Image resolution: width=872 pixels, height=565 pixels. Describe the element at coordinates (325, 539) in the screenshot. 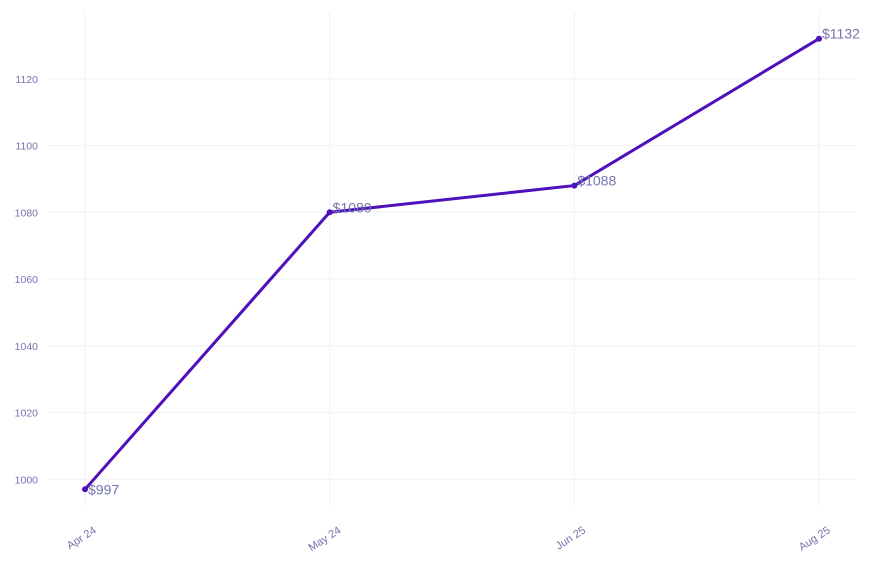

I see `x-axis-tick-label: May 24` at that location.